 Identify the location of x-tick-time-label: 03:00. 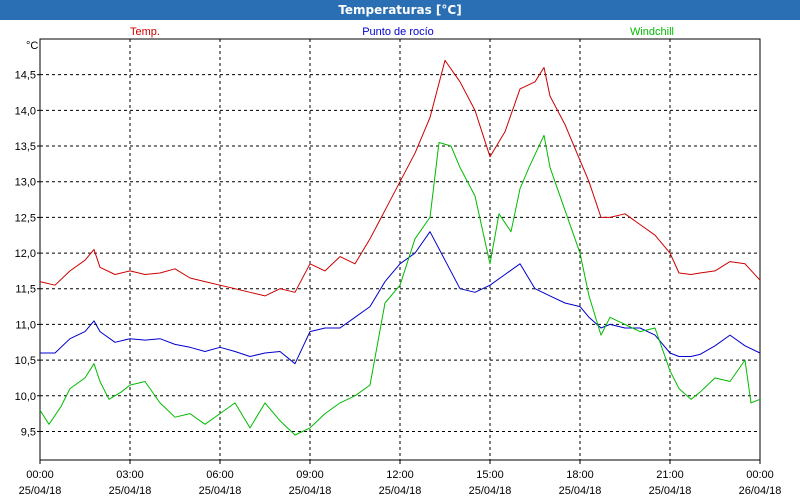
(130, 475).